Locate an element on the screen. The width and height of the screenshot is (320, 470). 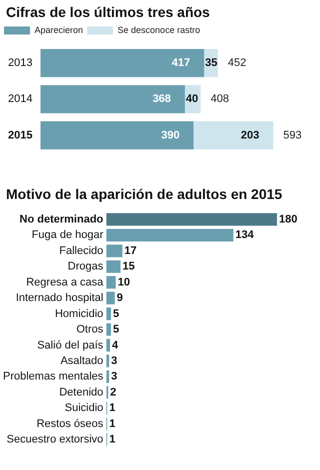
y-tick-label: Drogas is located at coordinates (86, 266).